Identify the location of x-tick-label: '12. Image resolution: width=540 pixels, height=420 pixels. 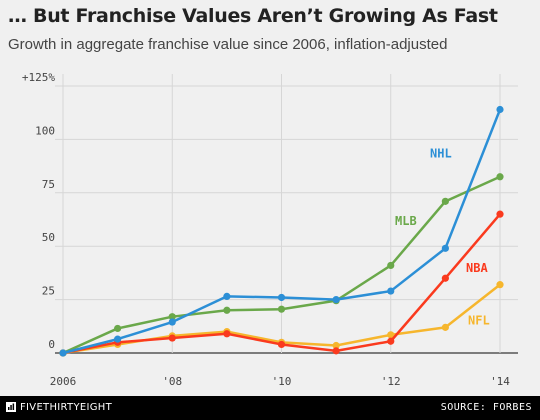
(391, 381).